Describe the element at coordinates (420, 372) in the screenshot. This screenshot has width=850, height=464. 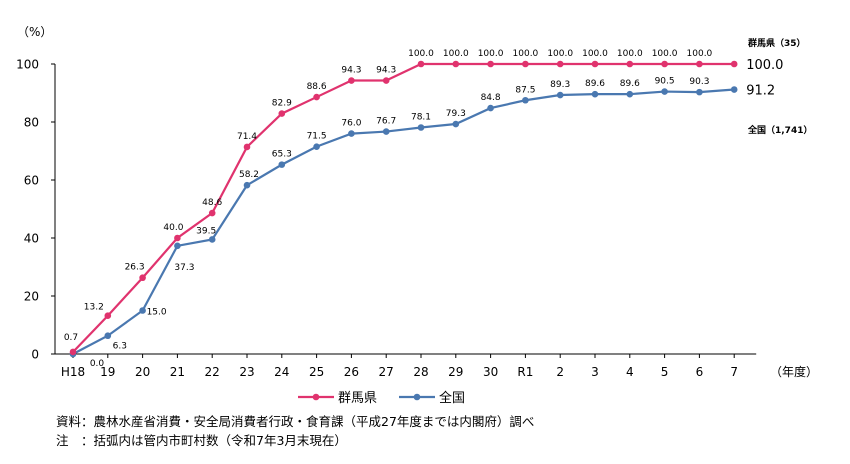
I see `x-tick-label: 28` at that location.